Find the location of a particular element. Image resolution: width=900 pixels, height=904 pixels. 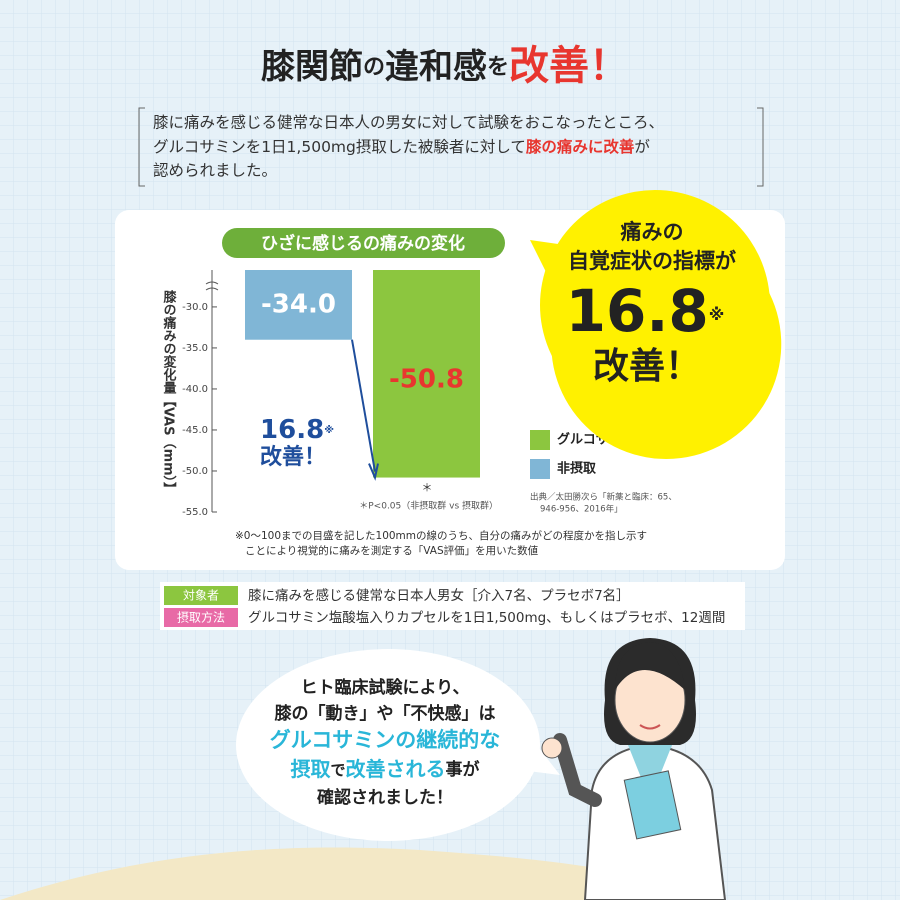

bubble-text: 確認されました！ is located at coordinates (385, 797).